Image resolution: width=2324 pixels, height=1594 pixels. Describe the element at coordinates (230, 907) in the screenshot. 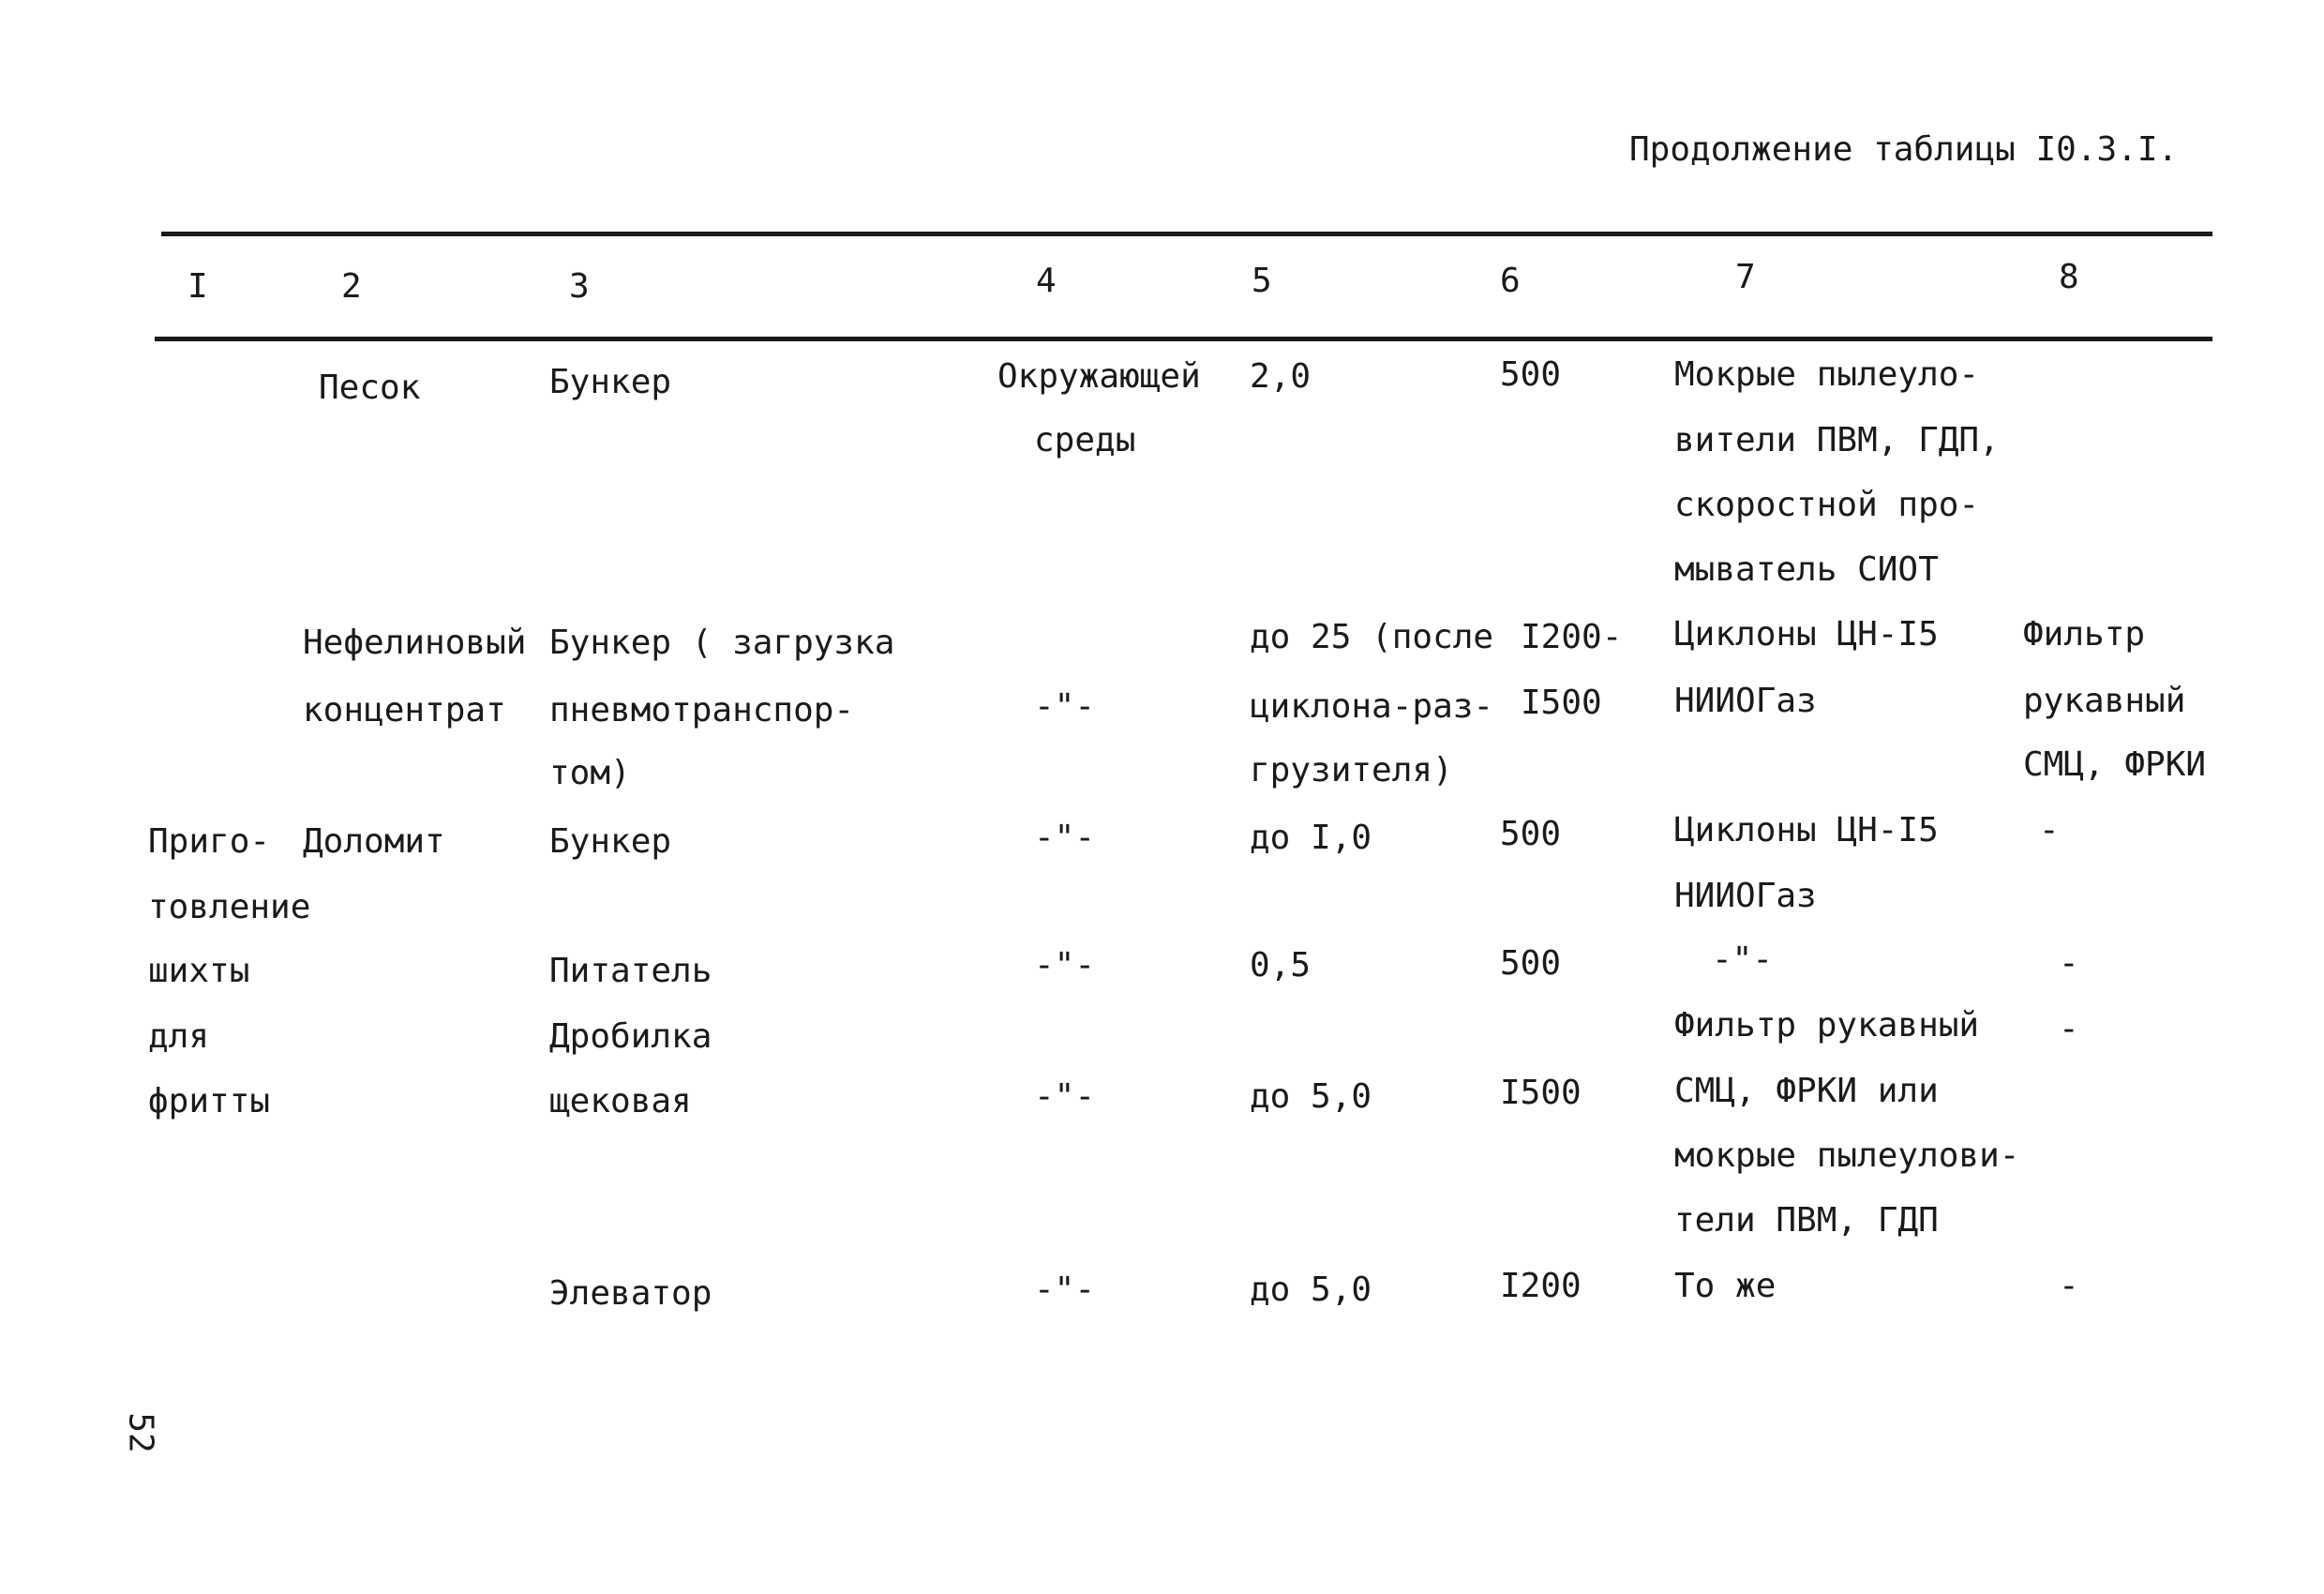

I see `process-line: товление` at that location.